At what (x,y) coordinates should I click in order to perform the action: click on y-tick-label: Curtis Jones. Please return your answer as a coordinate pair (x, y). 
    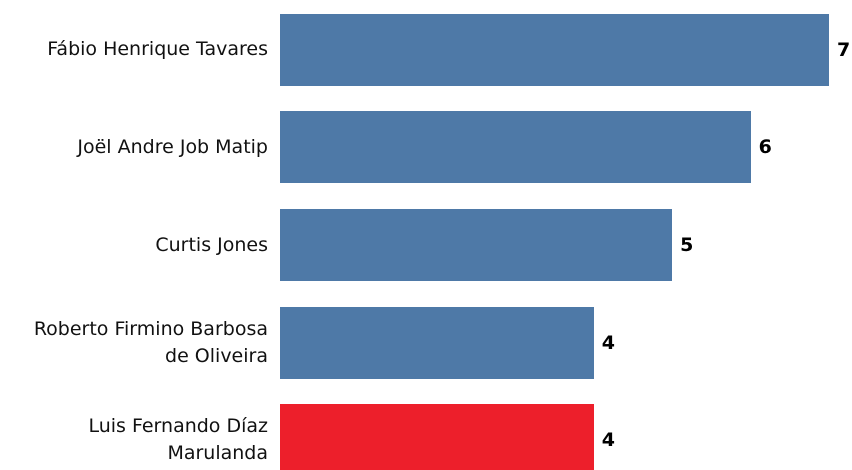
    Looking at the image, I should click on (211, 244).